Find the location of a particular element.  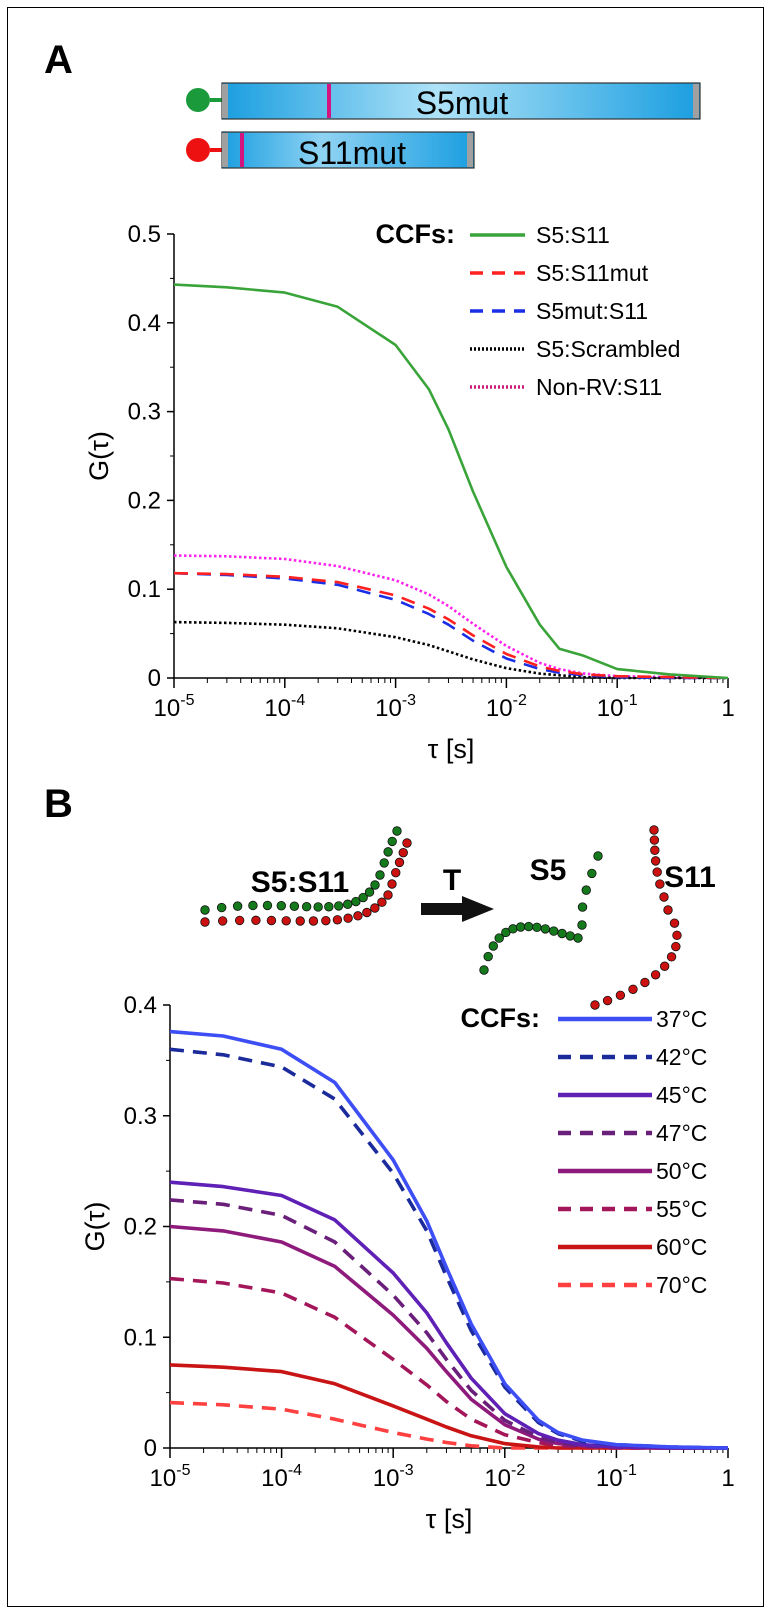

series-line-60-c is located at coordinates (448, 1406).